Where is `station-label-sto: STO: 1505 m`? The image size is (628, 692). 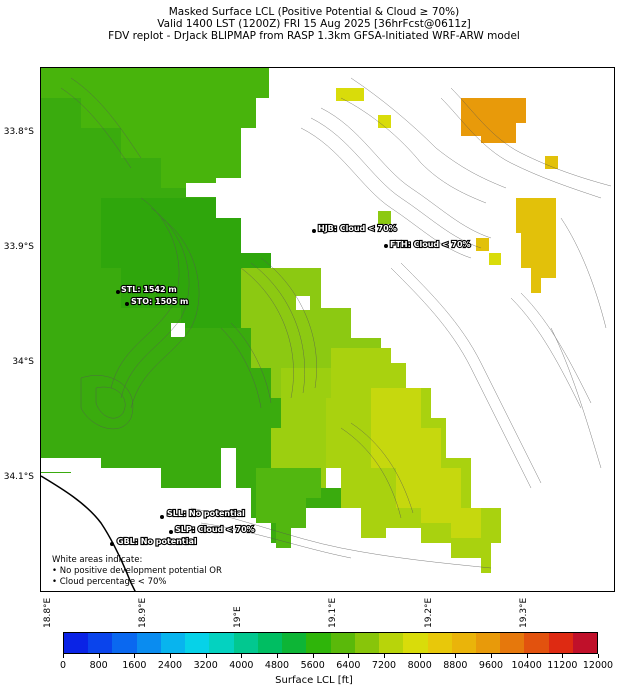
station-label-sto: STO: 1505 m is located at coordinates (159, 301).